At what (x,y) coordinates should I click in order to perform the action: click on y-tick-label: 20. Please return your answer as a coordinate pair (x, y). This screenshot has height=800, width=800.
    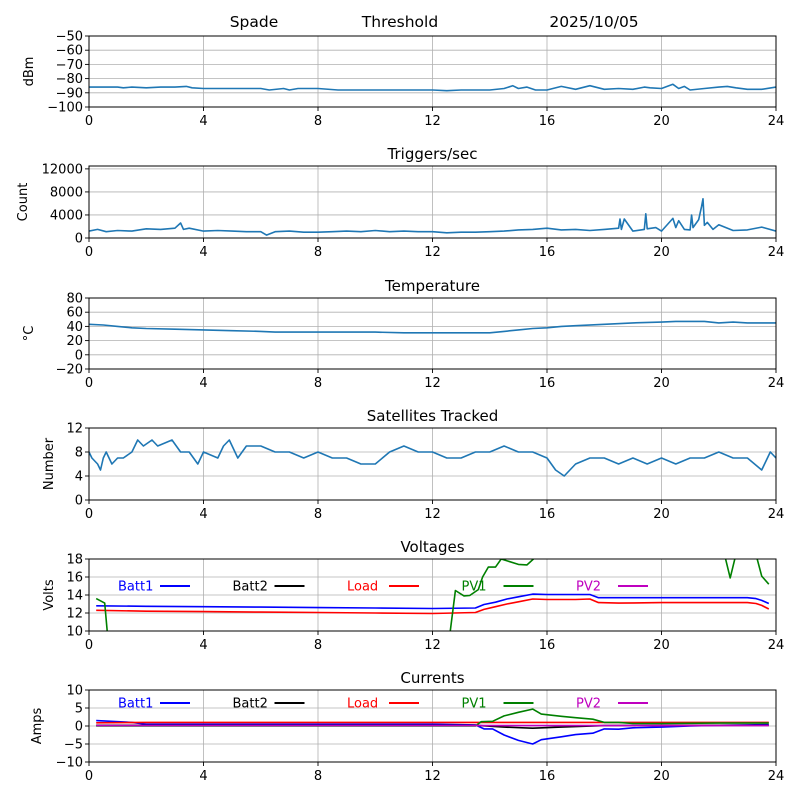
    Looking at the image, I should click on (74, 341).